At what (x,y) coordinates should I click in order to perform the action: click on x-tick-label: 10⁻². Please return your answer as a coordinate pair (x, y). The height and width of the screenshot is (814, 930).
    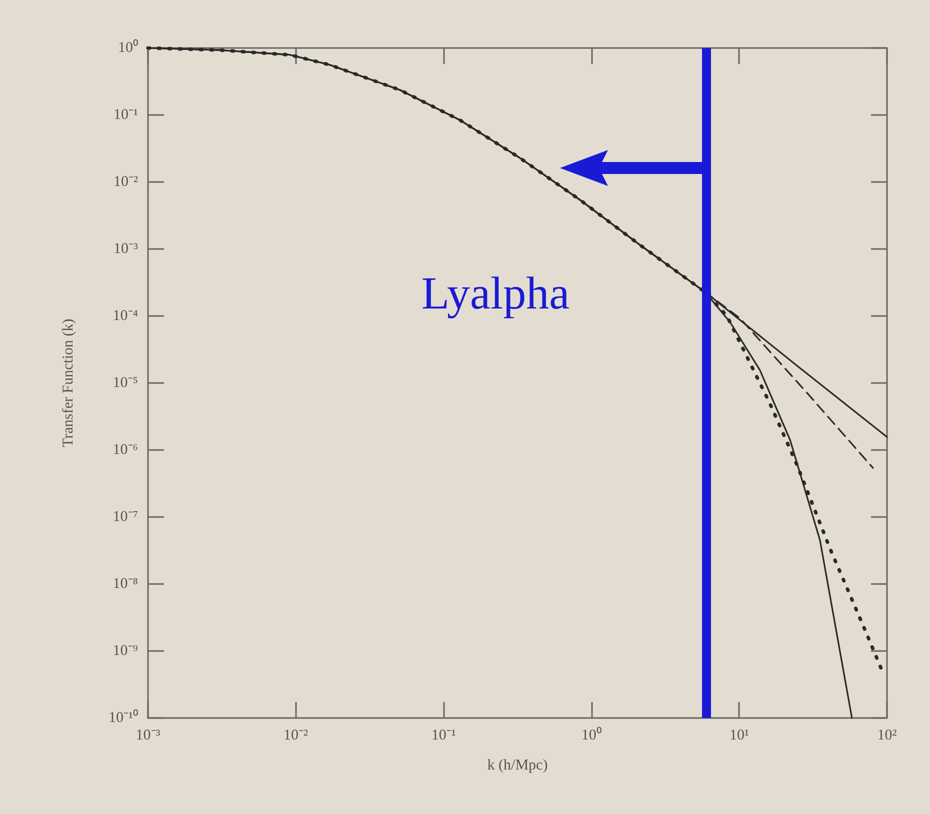
    Looking at the image, I should click on (296, 736).